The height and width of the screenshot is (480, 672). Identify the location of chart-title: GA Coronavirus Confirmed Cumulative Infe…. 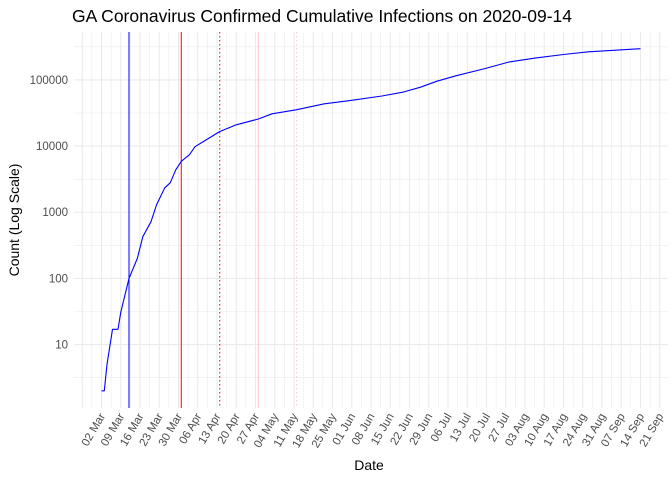
(322, 16).